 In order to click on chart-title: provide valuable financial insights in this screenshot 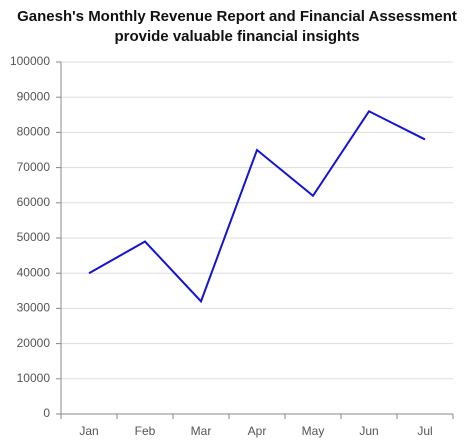, I will do `click(236, 36)`.